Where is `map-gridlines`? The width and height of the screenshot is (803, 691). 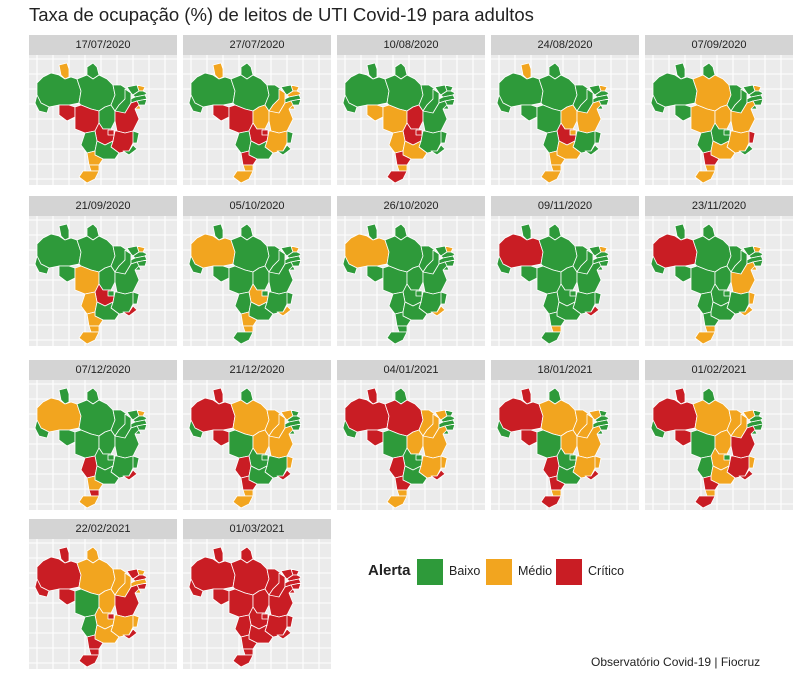 map-gridlines is located at coordinates (719, 445).